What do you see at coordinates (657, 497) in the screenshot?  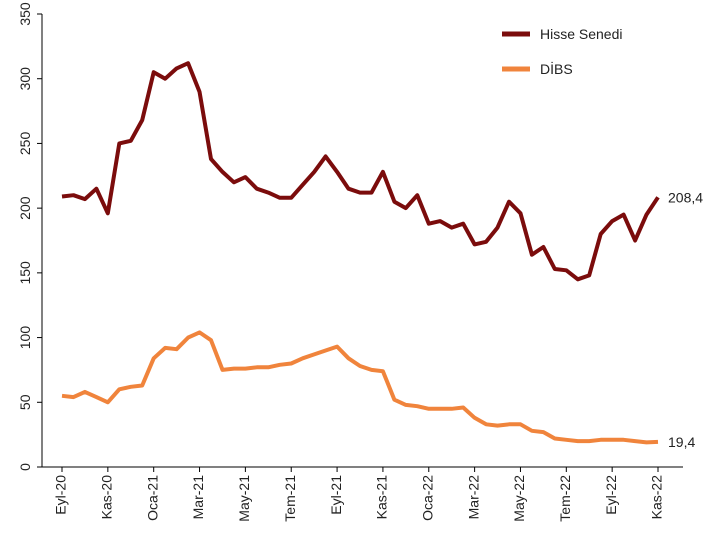 I see `x-tick-label: Kas-22` at bounding box center [657, 497].